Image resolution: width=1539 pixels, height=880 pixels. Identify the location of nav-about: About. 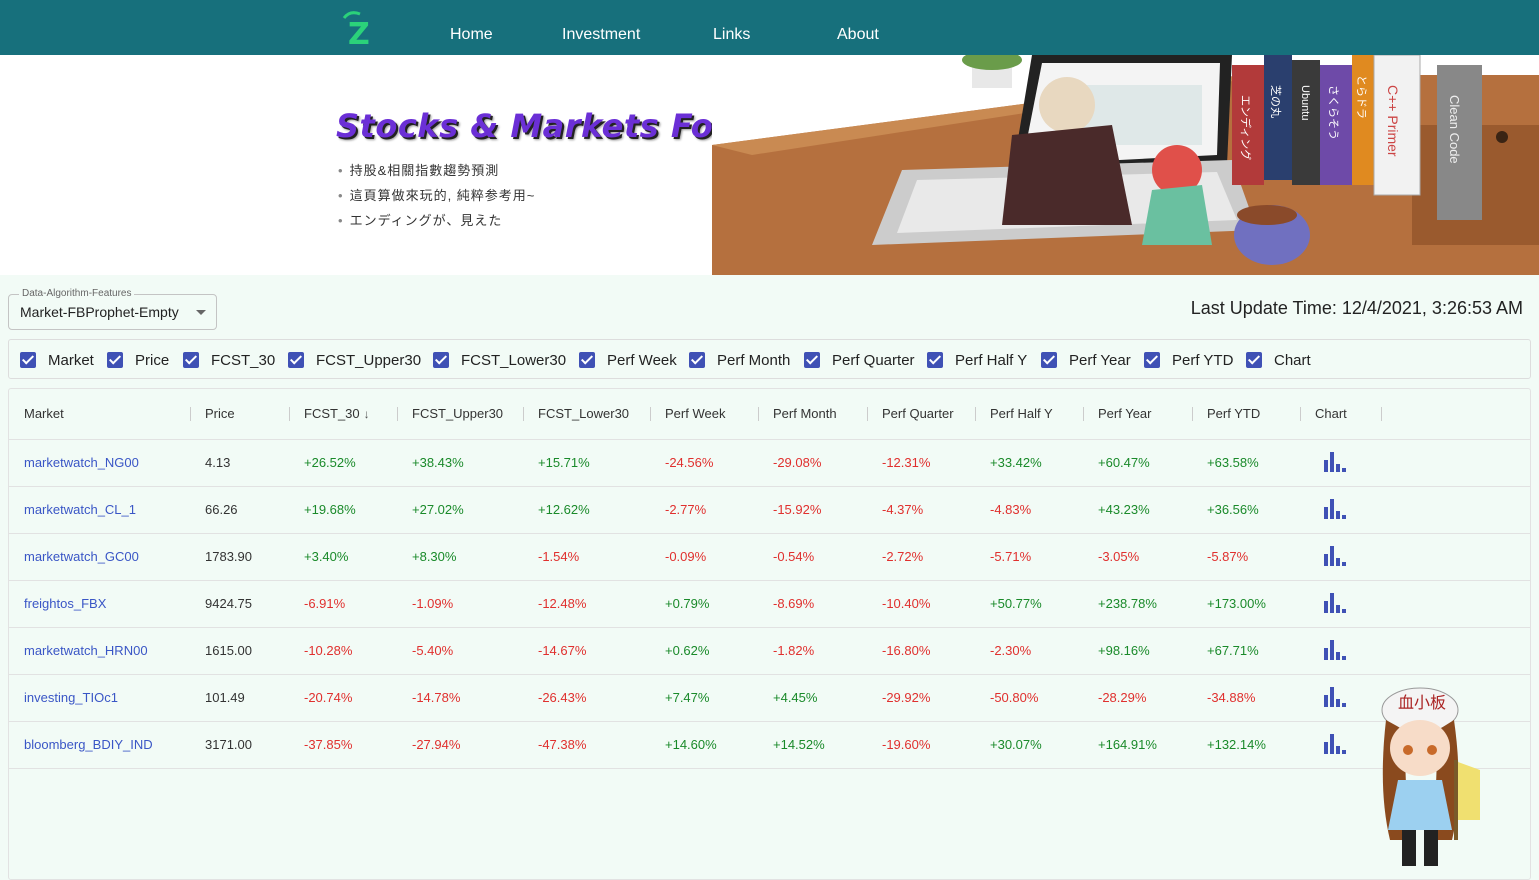
(858, 34).